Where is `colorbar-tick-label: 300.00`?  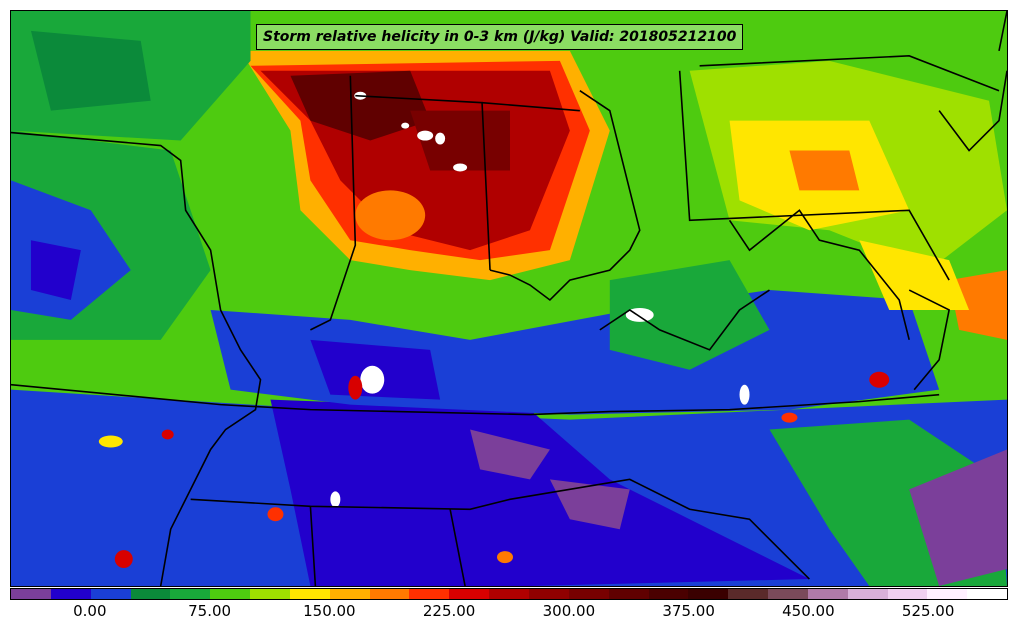
colorbar-tick-label: 300.00 is located at coordinates (569, 611).